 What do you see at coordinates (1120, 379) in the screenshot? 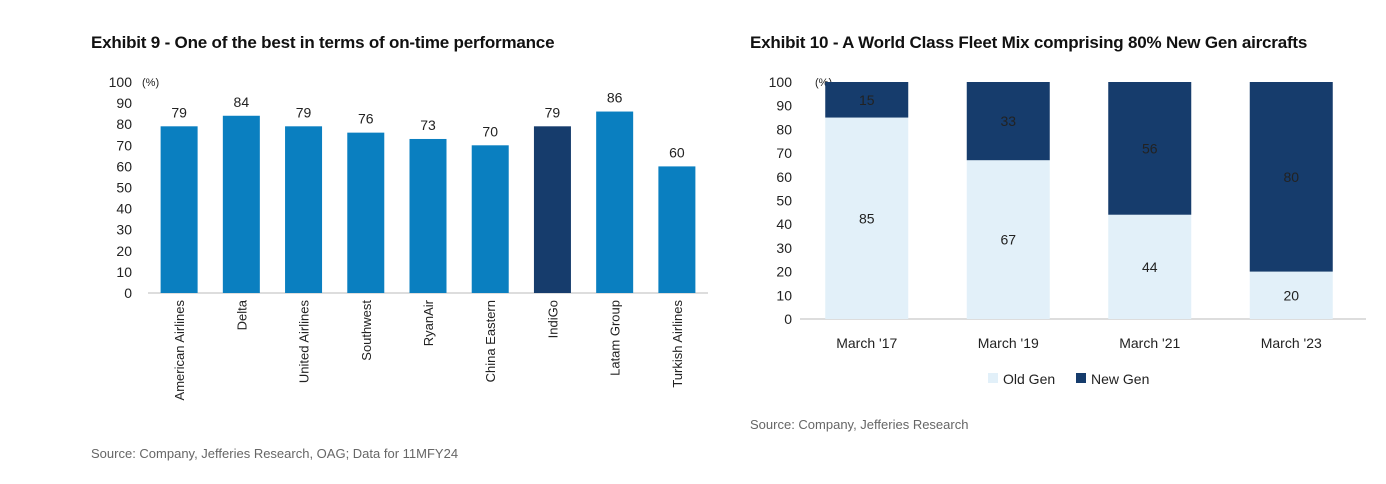
I see `legend-label: New Gen` at bounding box center [1120, 379].